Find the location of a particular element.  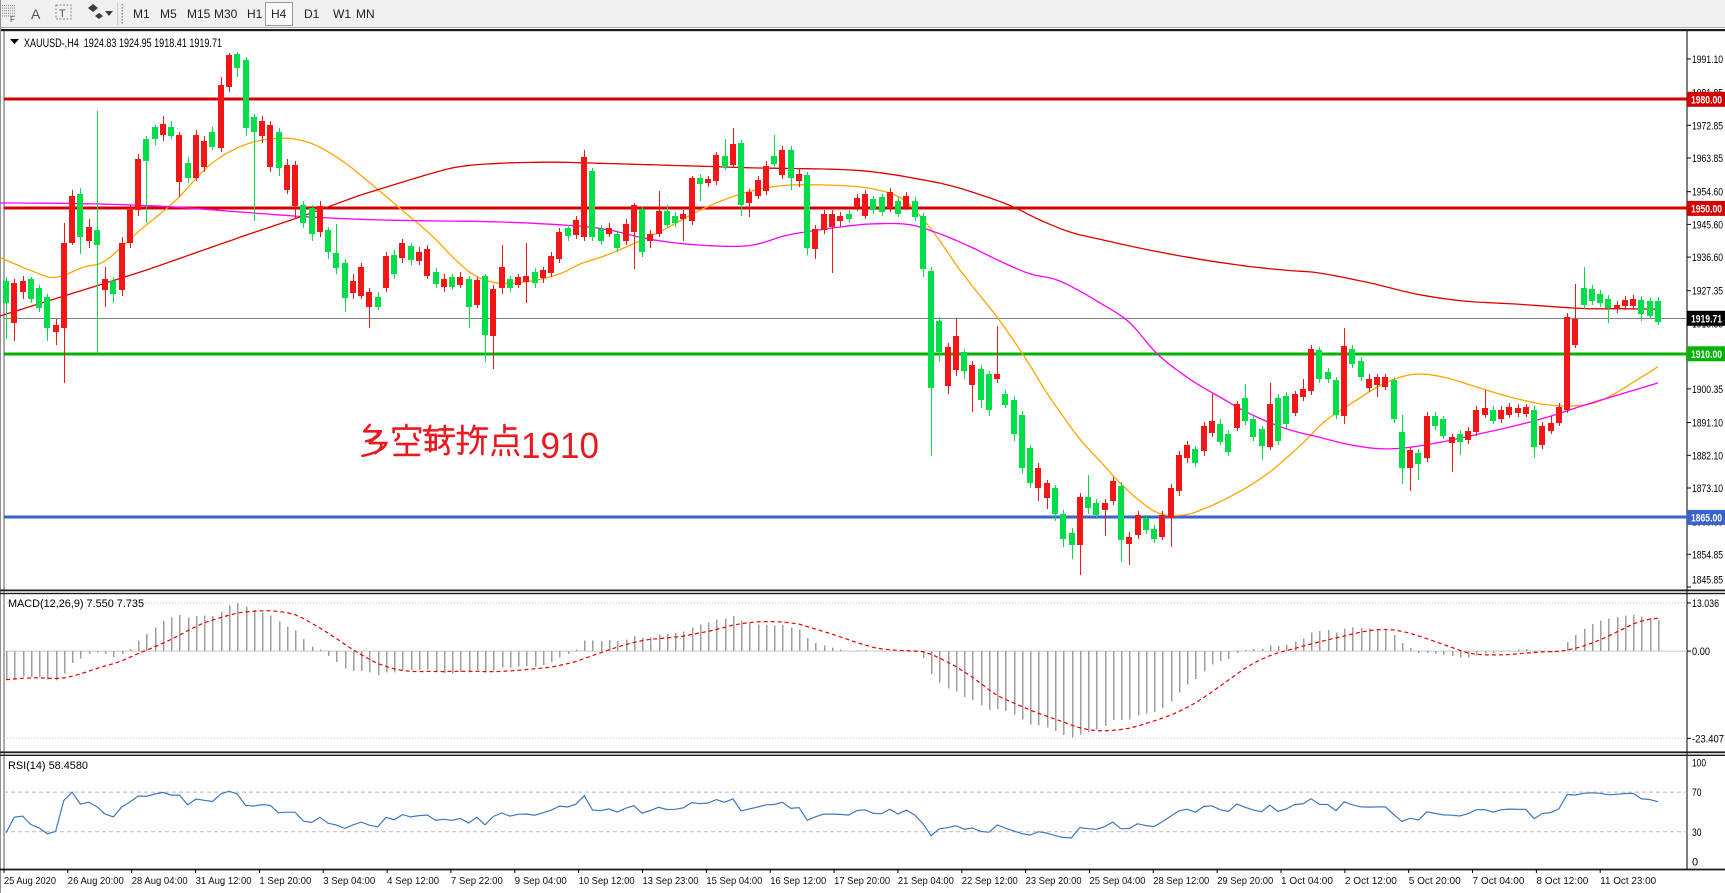

svg-text: MN is located at coordinates (365, 14).